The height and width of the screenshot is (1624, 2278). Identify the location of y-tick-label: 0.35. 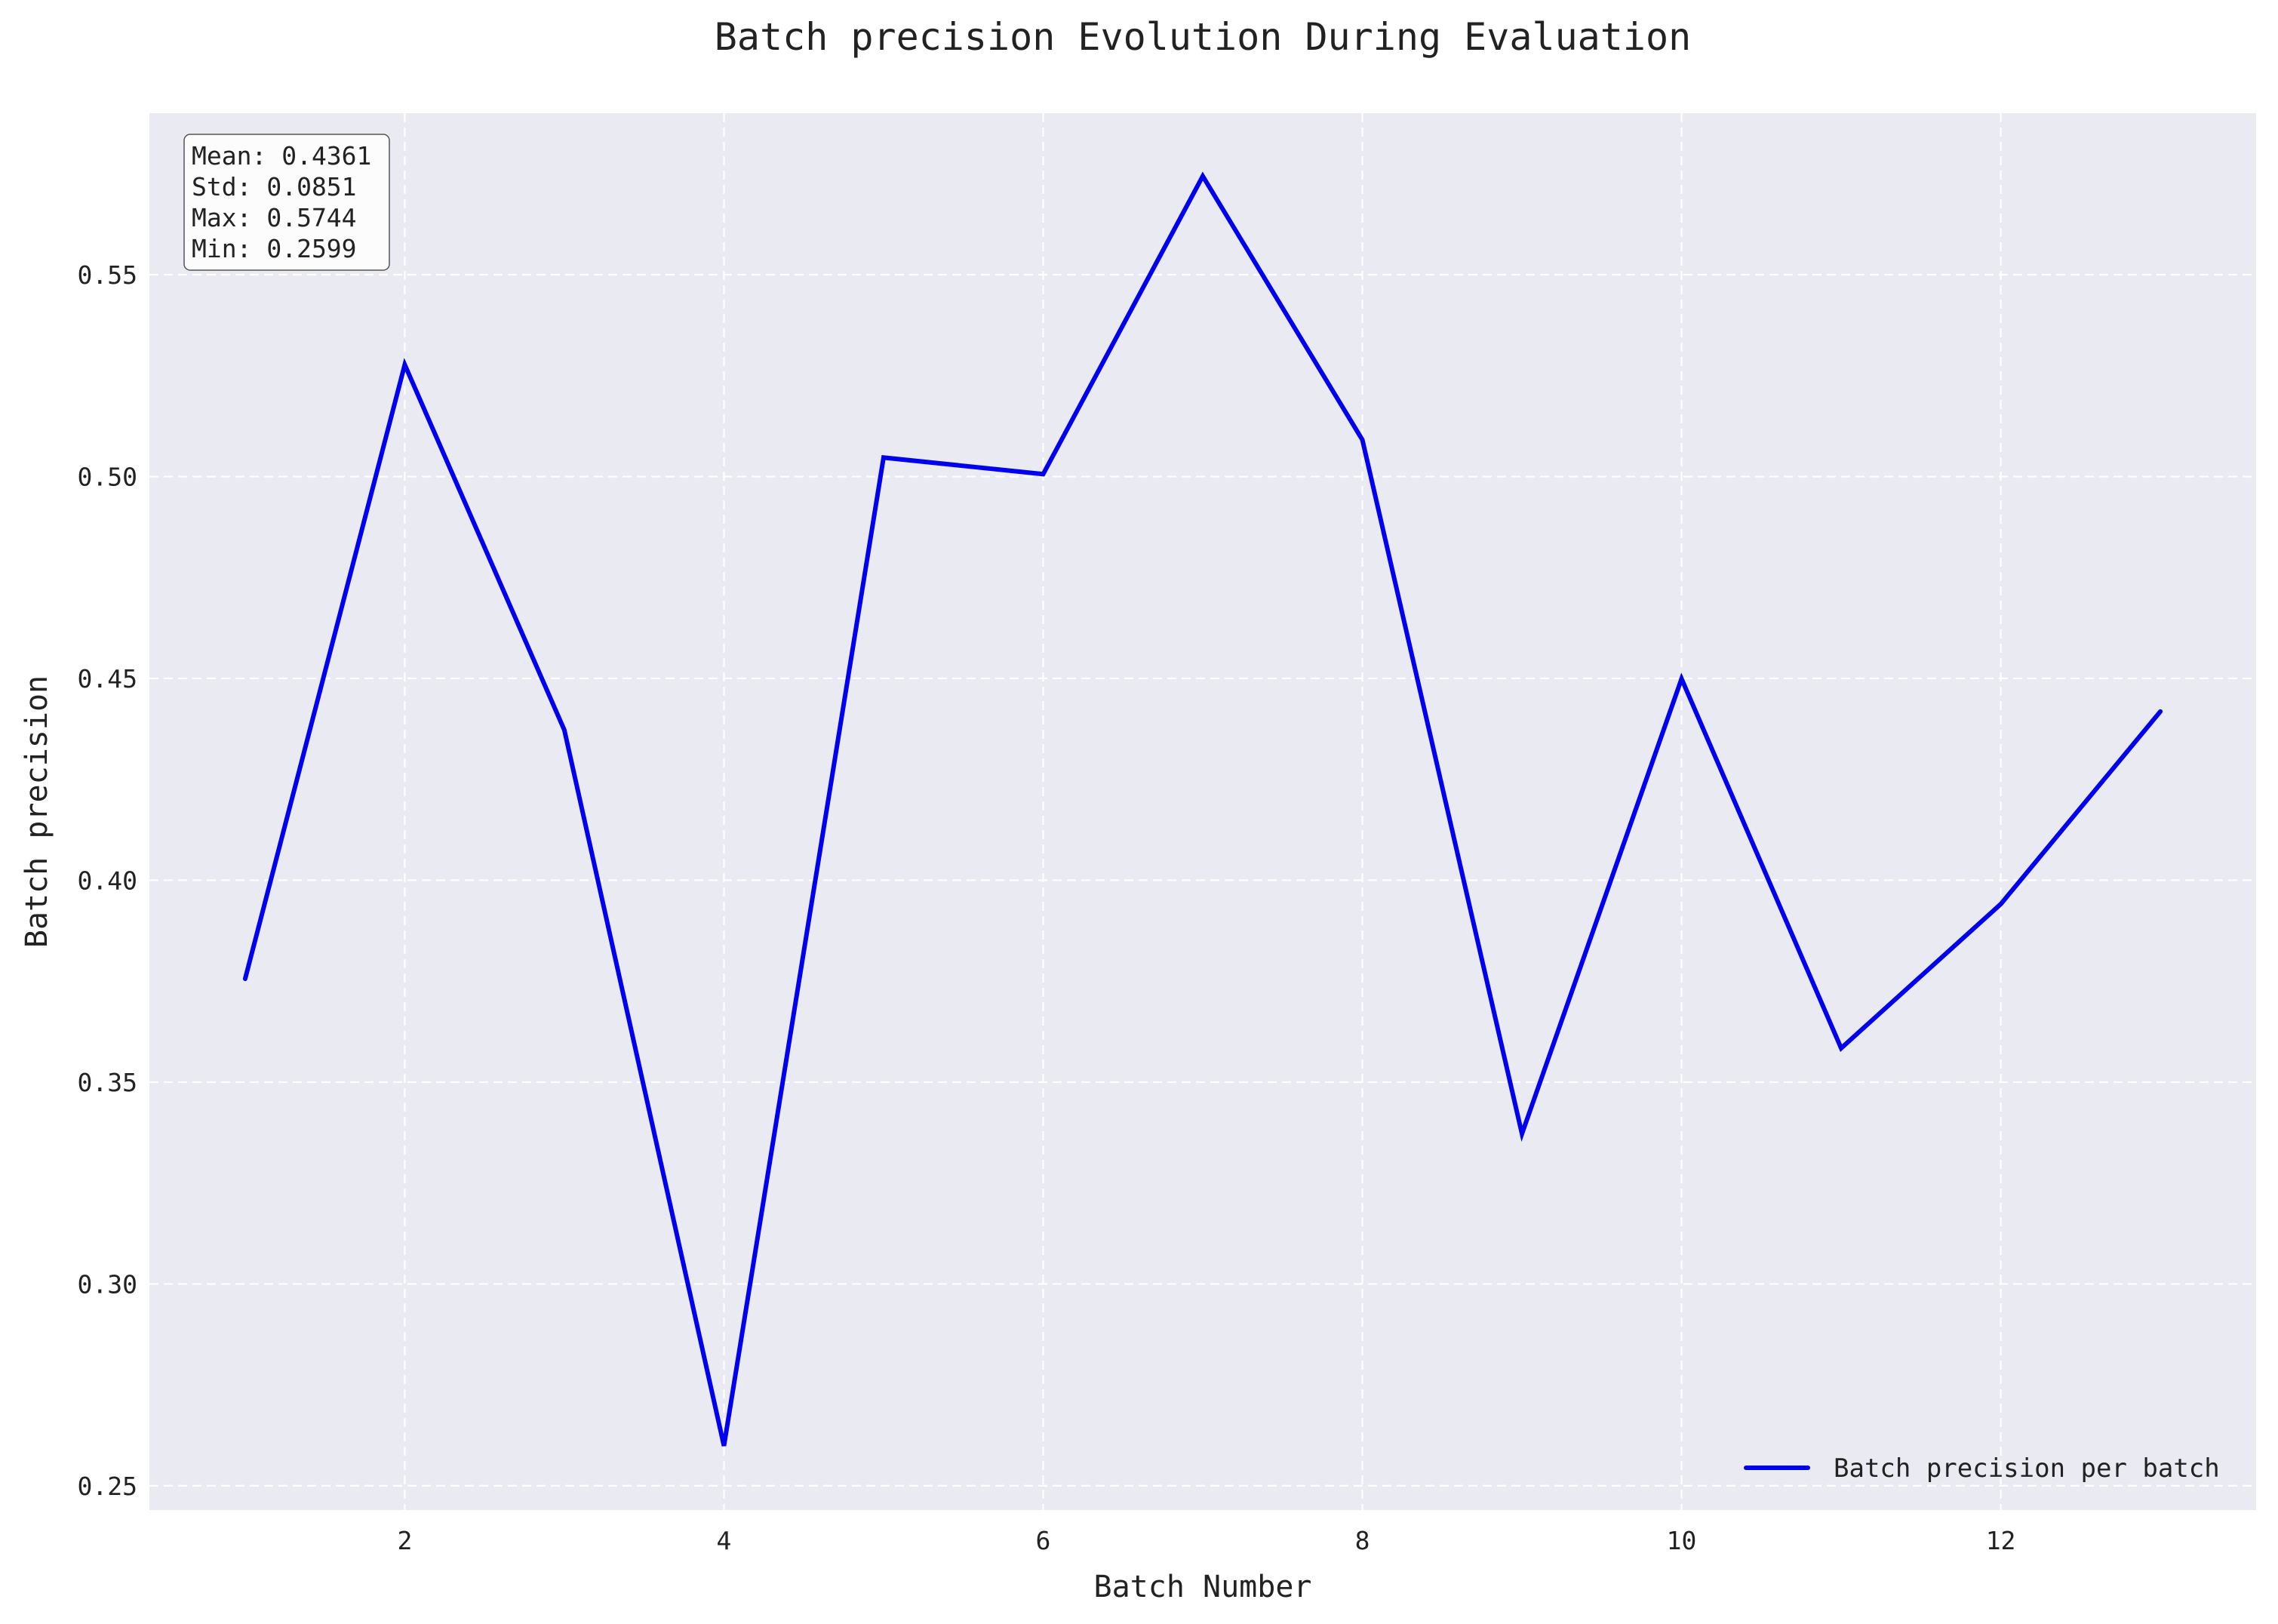
(108, 1082).